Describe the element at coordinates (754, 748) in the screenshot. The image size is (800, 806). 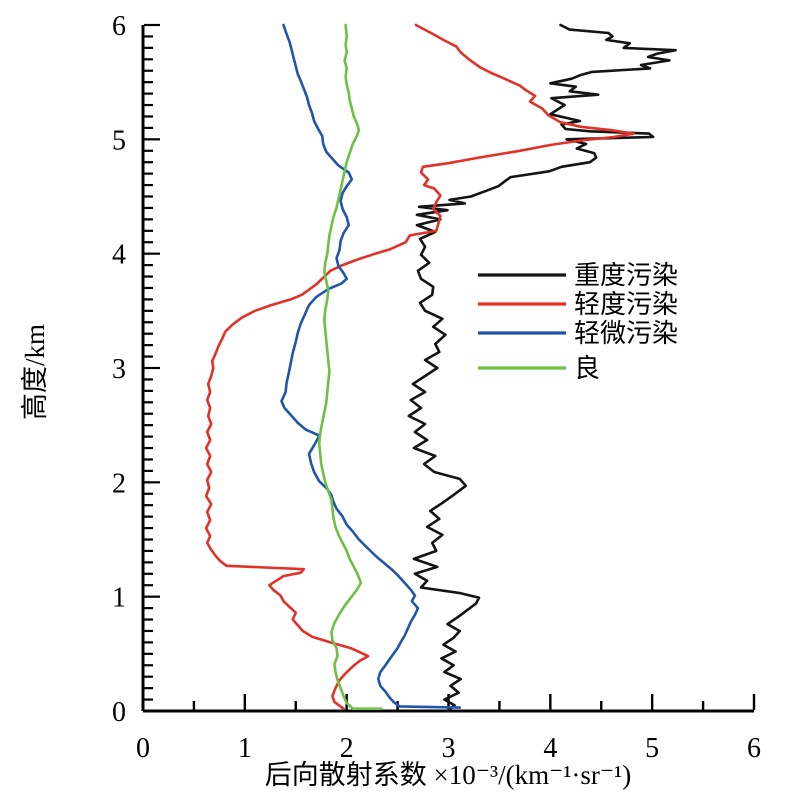
I see `x-tick-label: 6` at that location.